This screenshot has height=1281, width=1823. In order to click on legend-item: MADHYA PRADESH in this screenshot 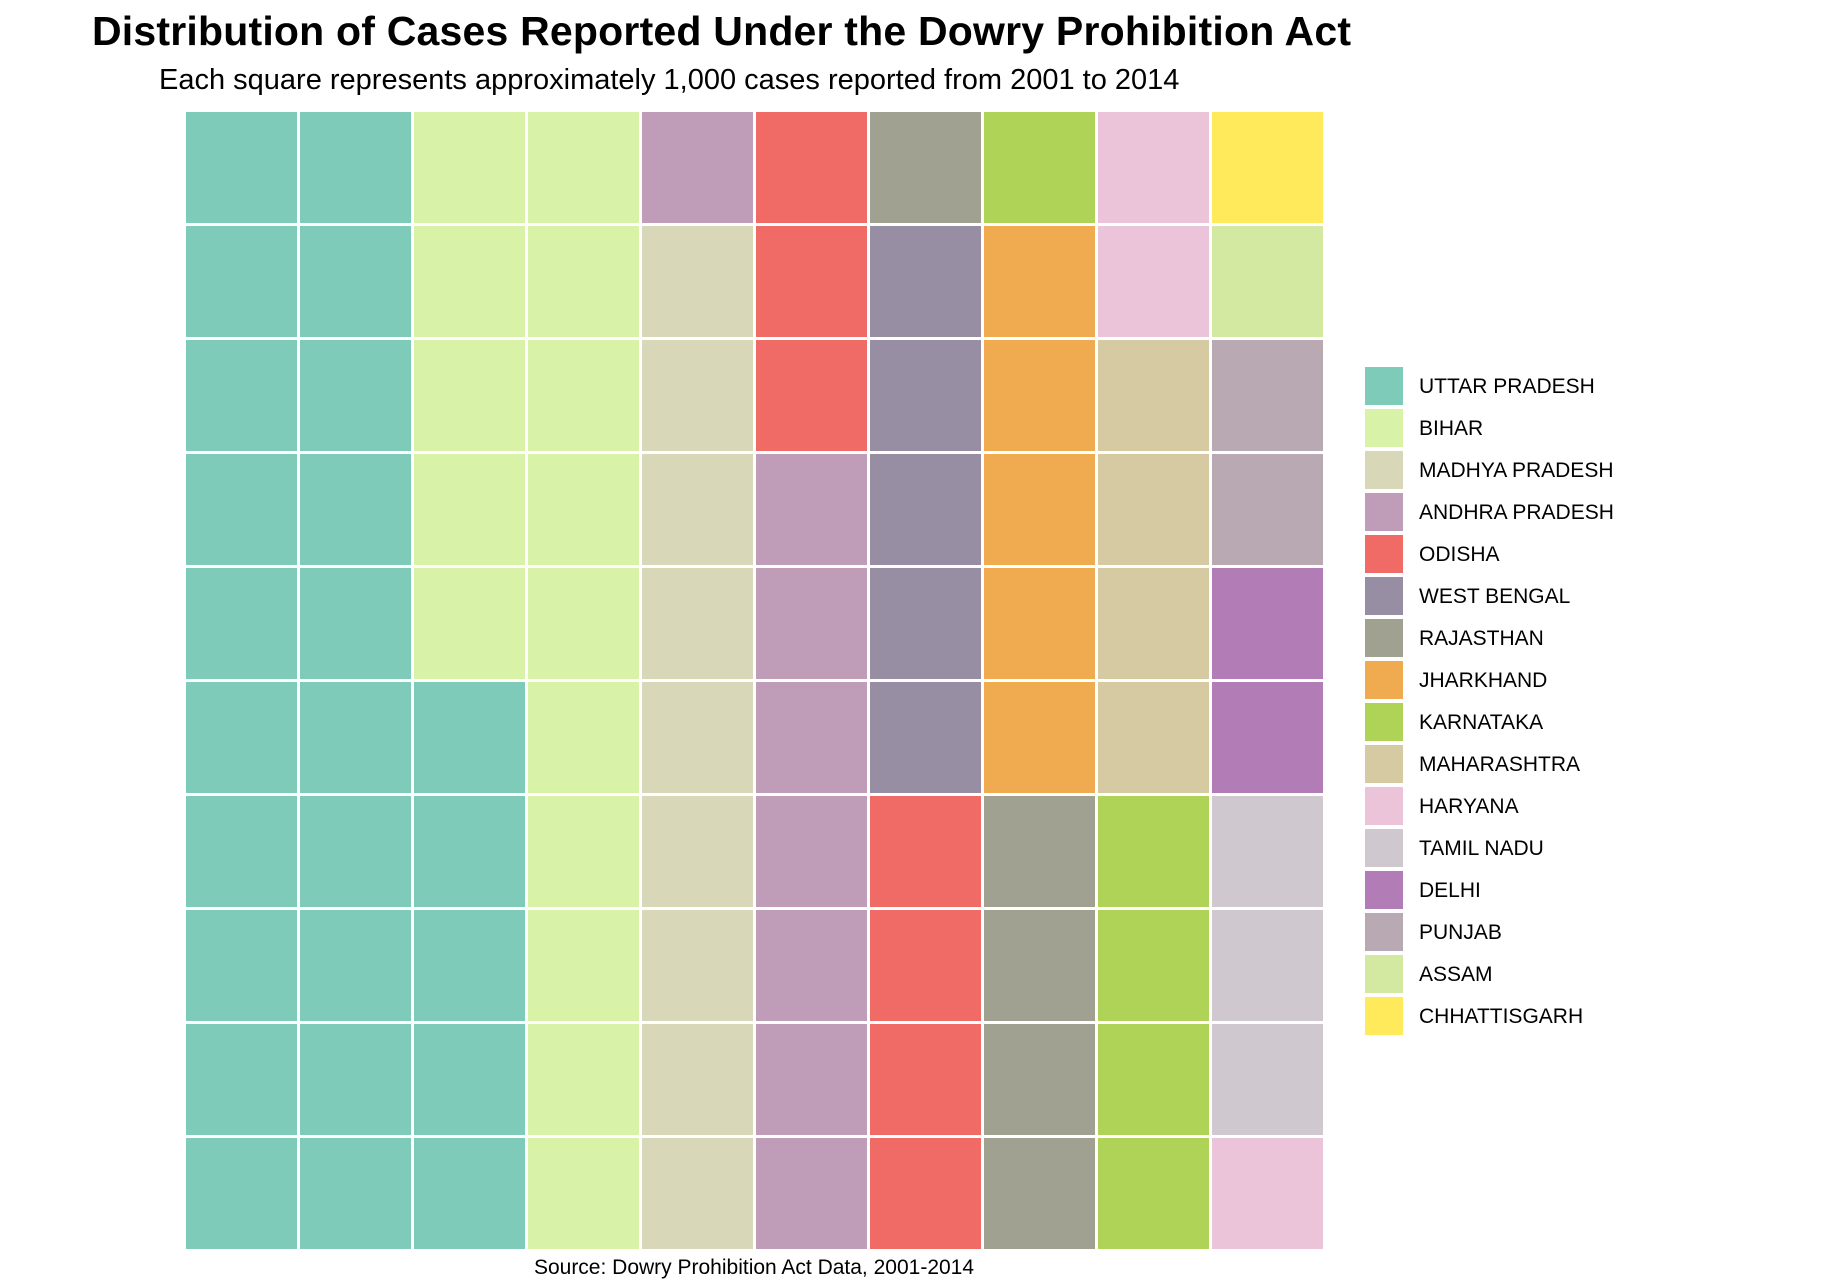, I will do `click(1515, 471)`.